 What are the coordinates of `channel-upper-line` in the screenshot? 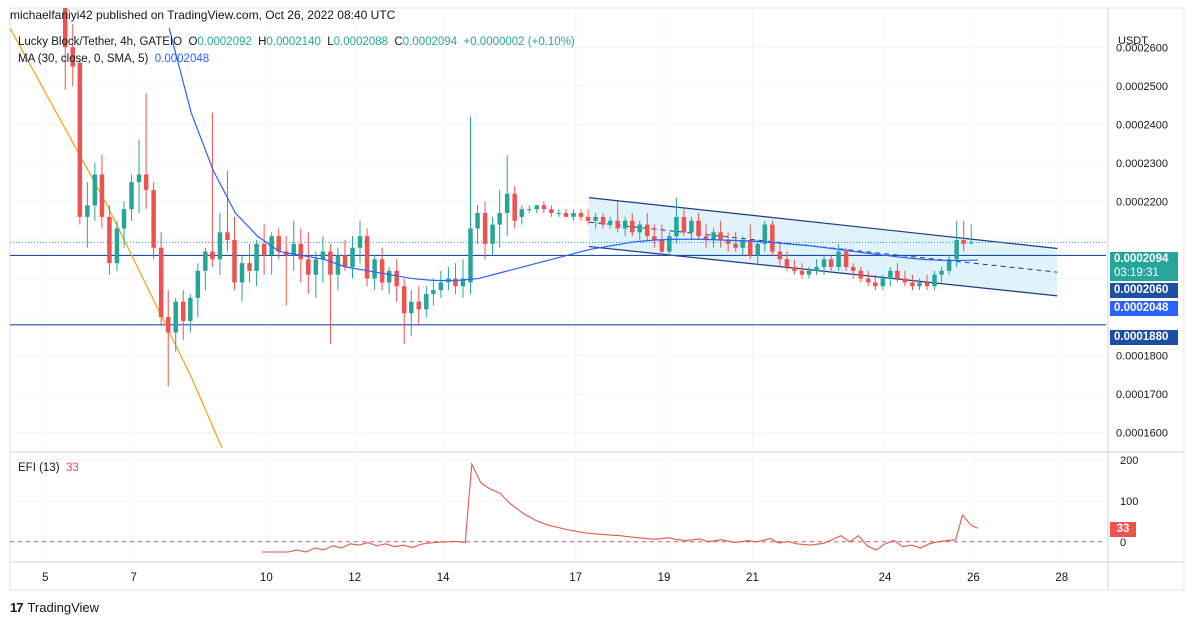 It's located at (823, 223).